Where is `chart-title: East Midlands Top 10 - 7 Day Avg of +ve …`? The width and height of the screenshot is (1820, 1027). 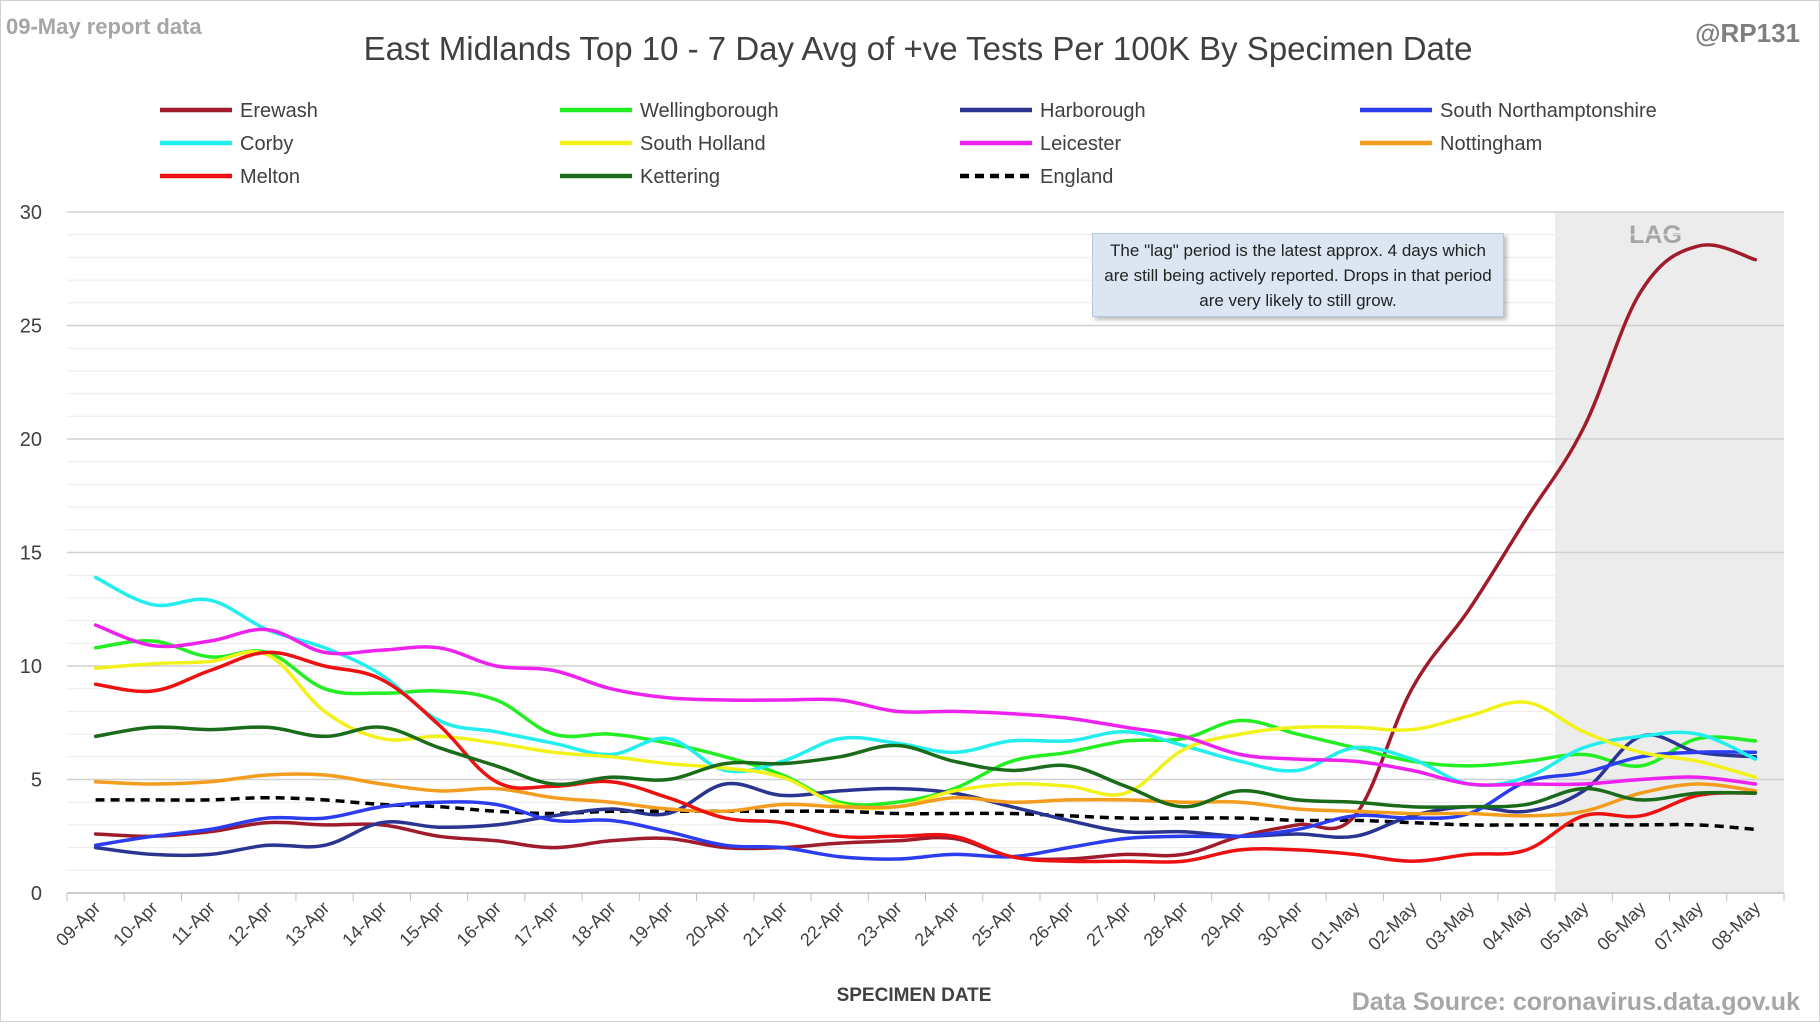
chart-title: East Midlands Top 10 - 7 Day Avg of +ve … is located at coordinates (918, 48).